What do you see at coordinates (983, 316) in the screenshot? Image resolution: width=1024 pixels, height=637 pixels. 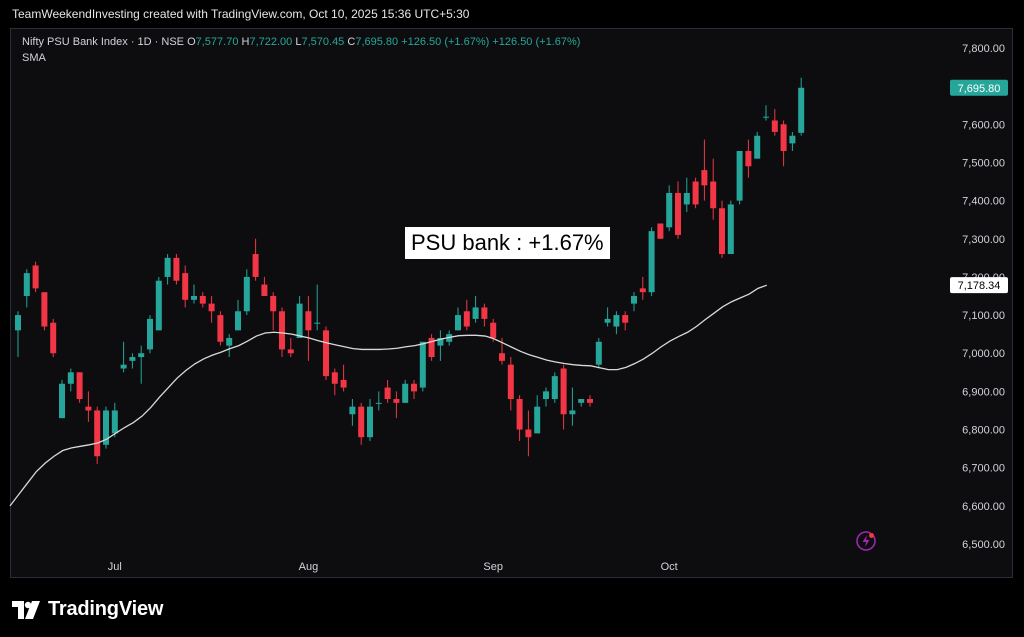 I see `y-tick-label: 7,100.00` at bounding box center [983, 316].